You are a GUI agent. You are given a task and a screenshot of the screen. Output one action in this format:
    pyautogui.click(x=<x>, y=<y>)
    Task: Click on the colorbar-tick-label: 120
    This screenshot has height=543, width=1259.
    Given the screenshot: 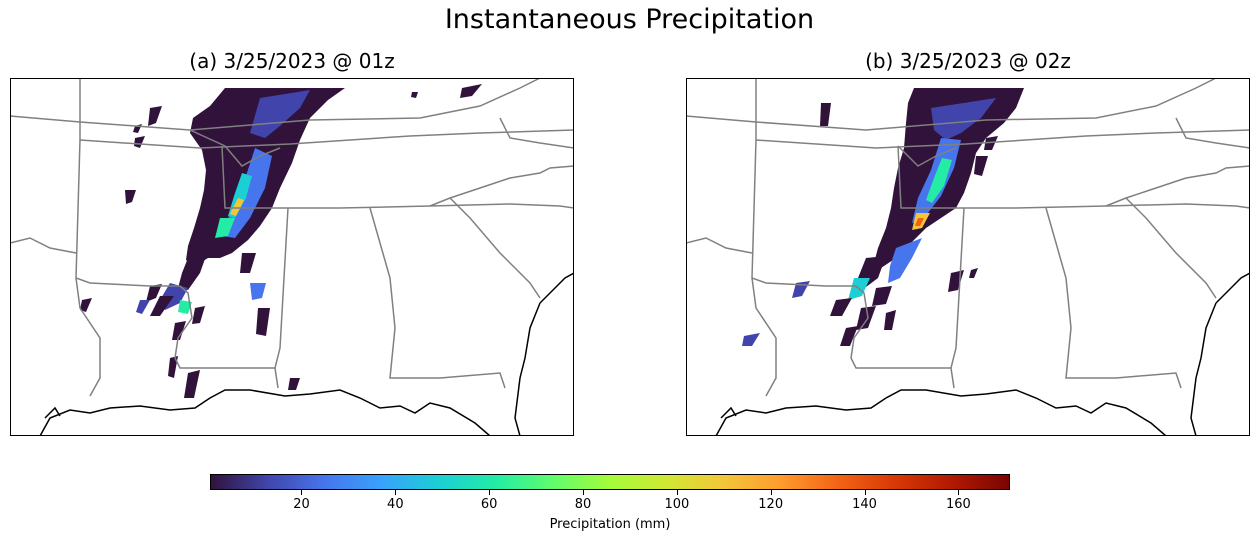 What is the action you would take?
    pyautogui.click(x=771, y=504)
    